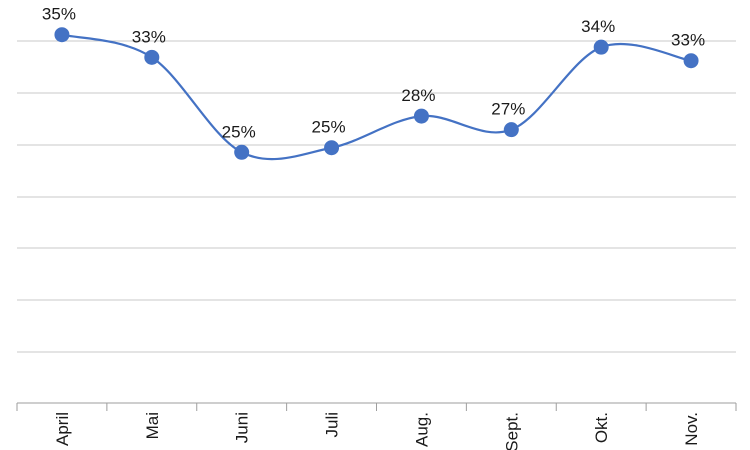 This screenshot has width=750, height=450. Describe the element at coordinates (511, 431) in the screenshot. I see `x-tick-label-5: Sept.` at that location.